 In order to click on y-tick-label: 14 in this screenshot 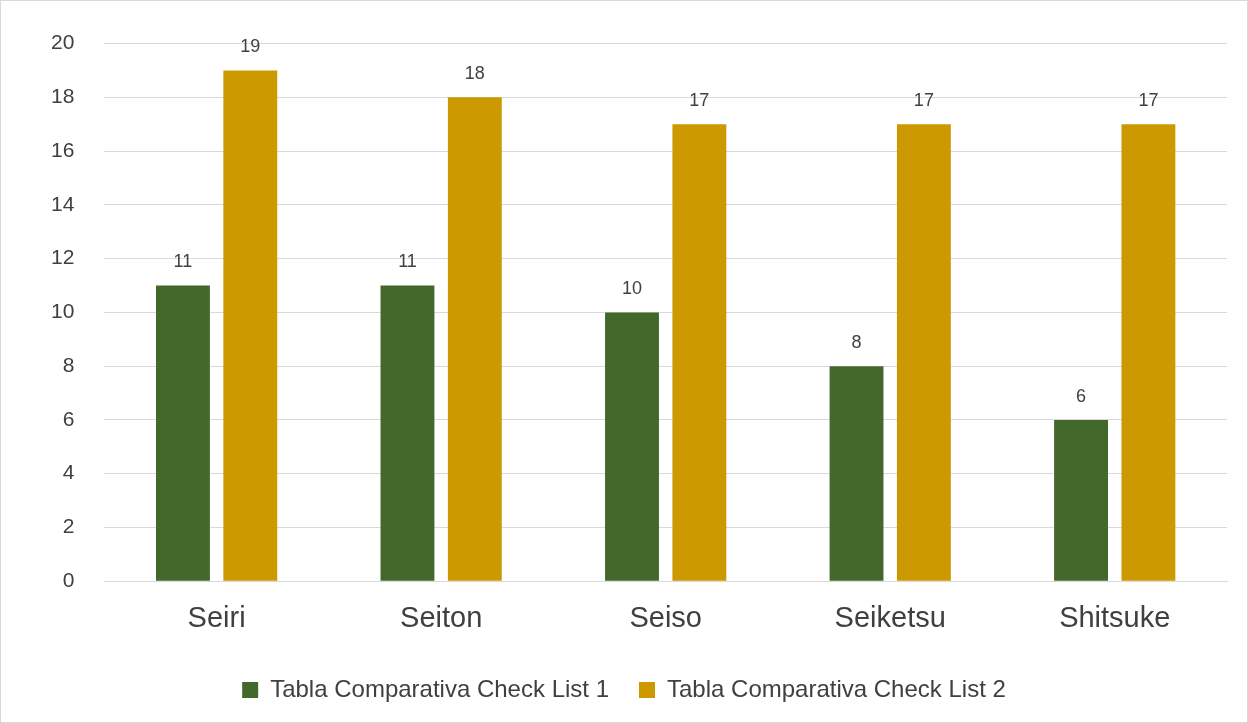, I will do `click(63, 203)`.